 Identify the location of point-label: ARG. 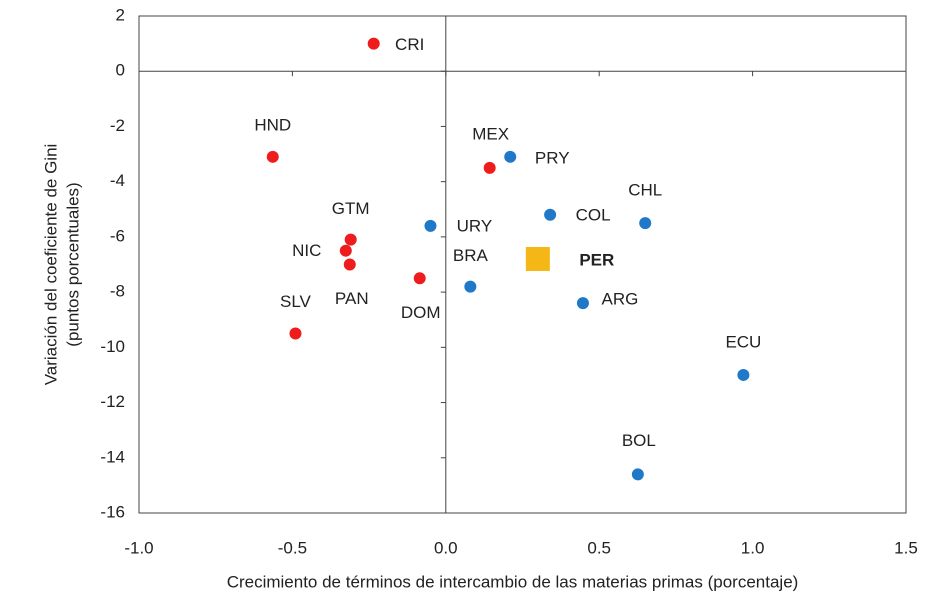
(620, 299).